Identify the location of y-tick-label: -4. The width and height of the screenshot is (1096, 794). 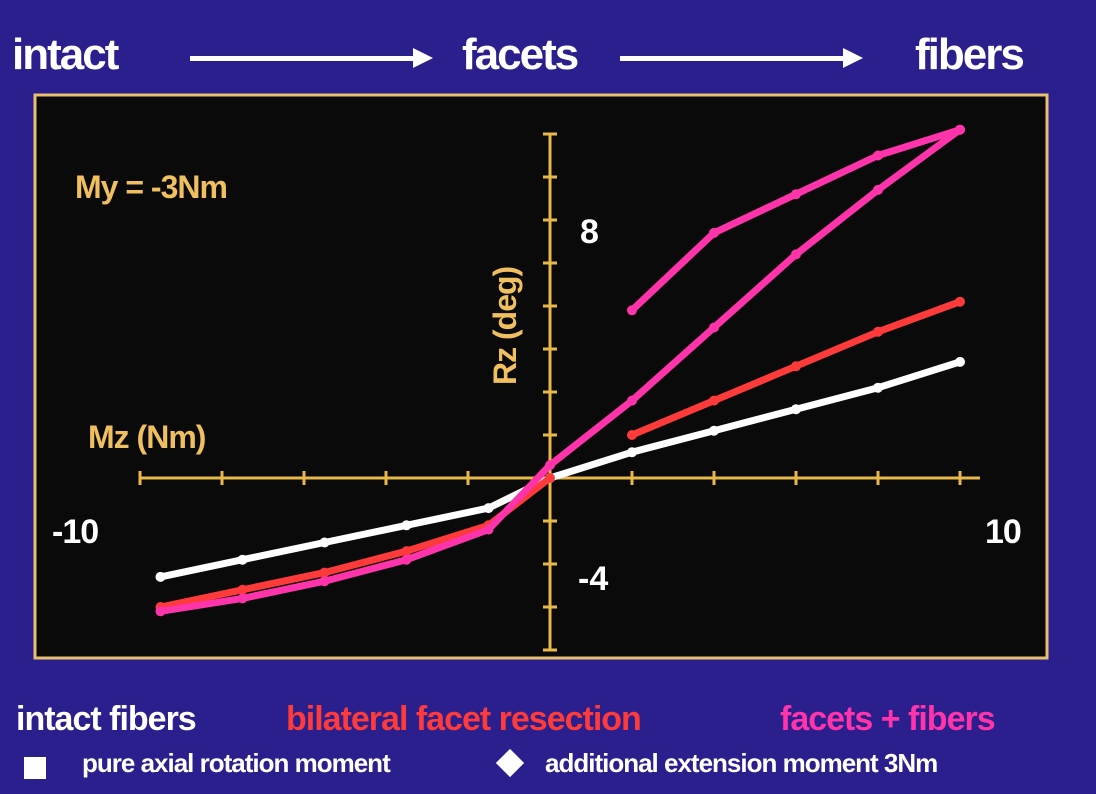
(593, 579).